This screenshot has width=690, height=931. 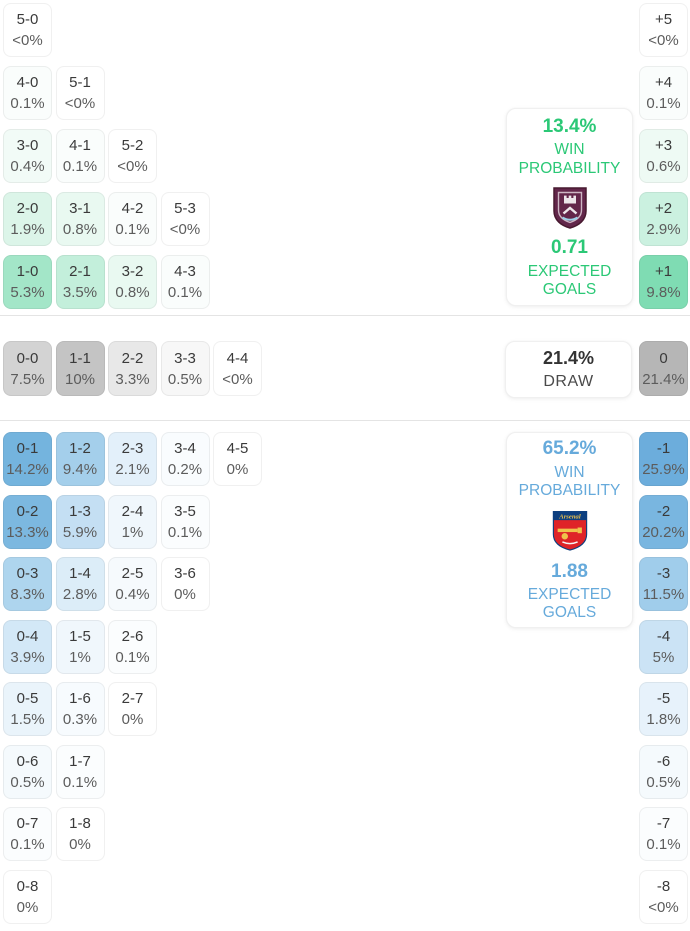 What do you see at coordinates (80, 719) in the screenshot?
I see `cell-probability-label: 0.3%` at bounding box center [80, 719].